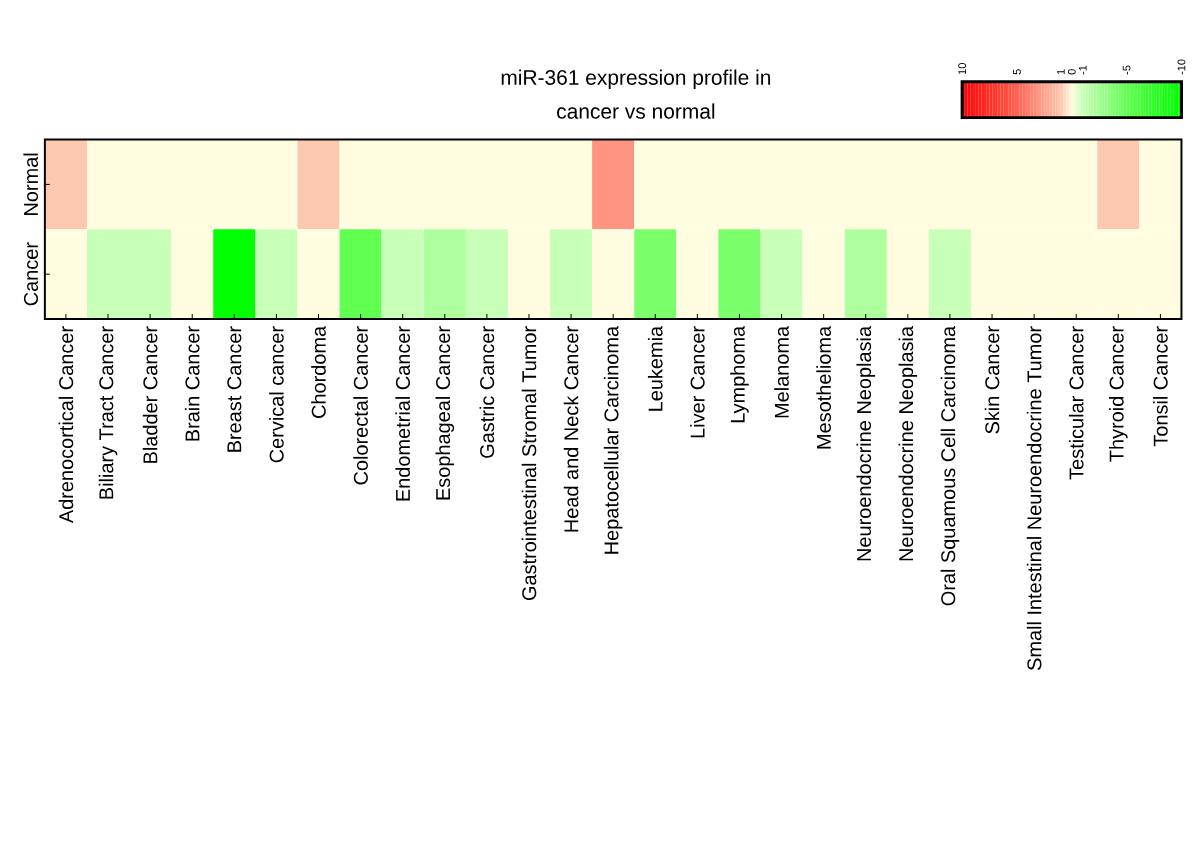 The height and width of the screenshot is (843, 1192). Describe the element at coordinates (1017, 72) in the screenshot. I see `color-bar-label: 5` at that location.